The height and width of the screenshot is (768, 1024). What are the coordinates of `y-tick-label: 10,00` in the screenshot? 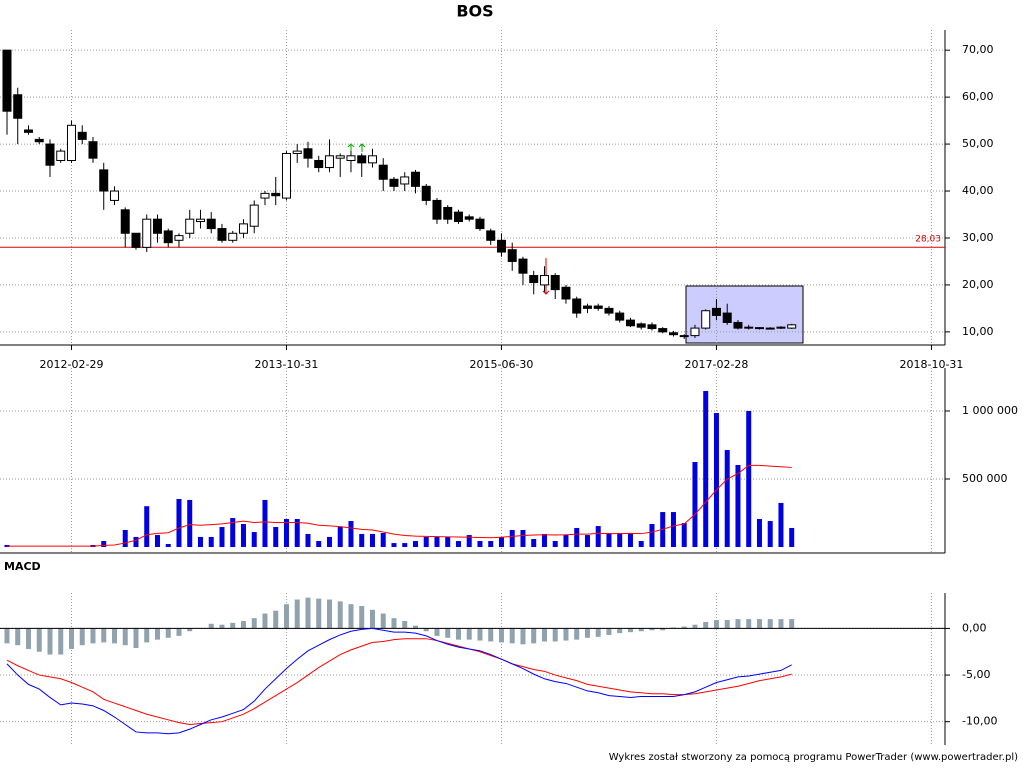 It's located at (978, 331).